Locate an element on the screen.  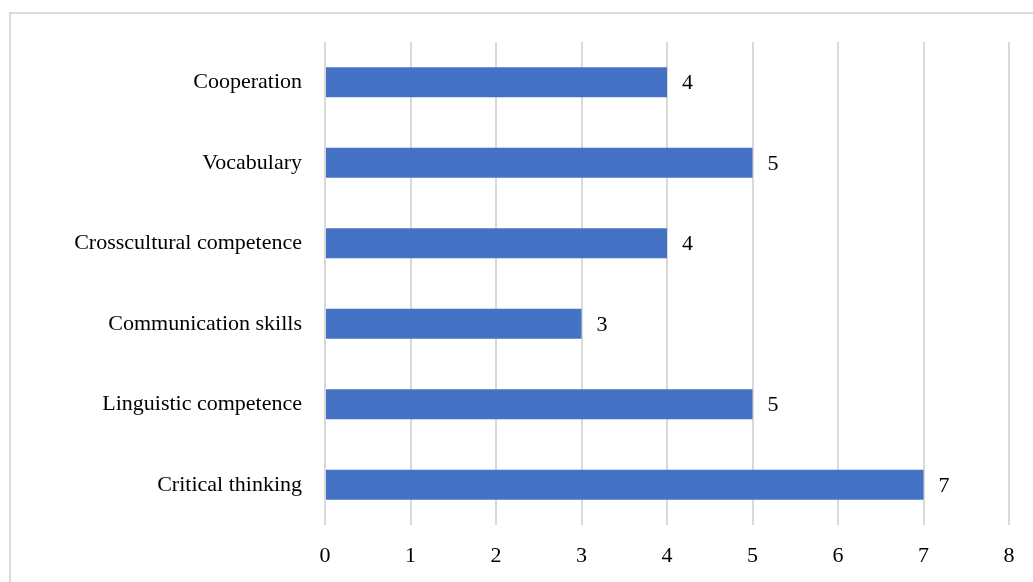
x-tick-label: 2 is located at coordinates (496, 554).